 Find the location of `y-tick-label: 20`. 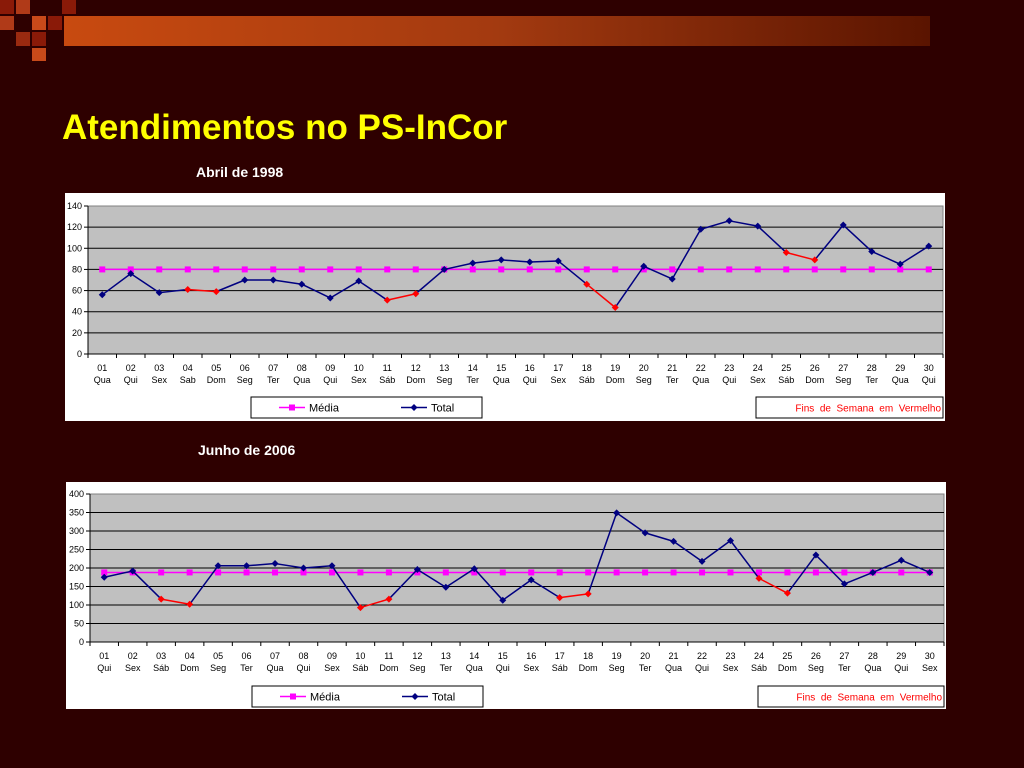

y-tick-label: 20 is located at coordinates (77, 333).